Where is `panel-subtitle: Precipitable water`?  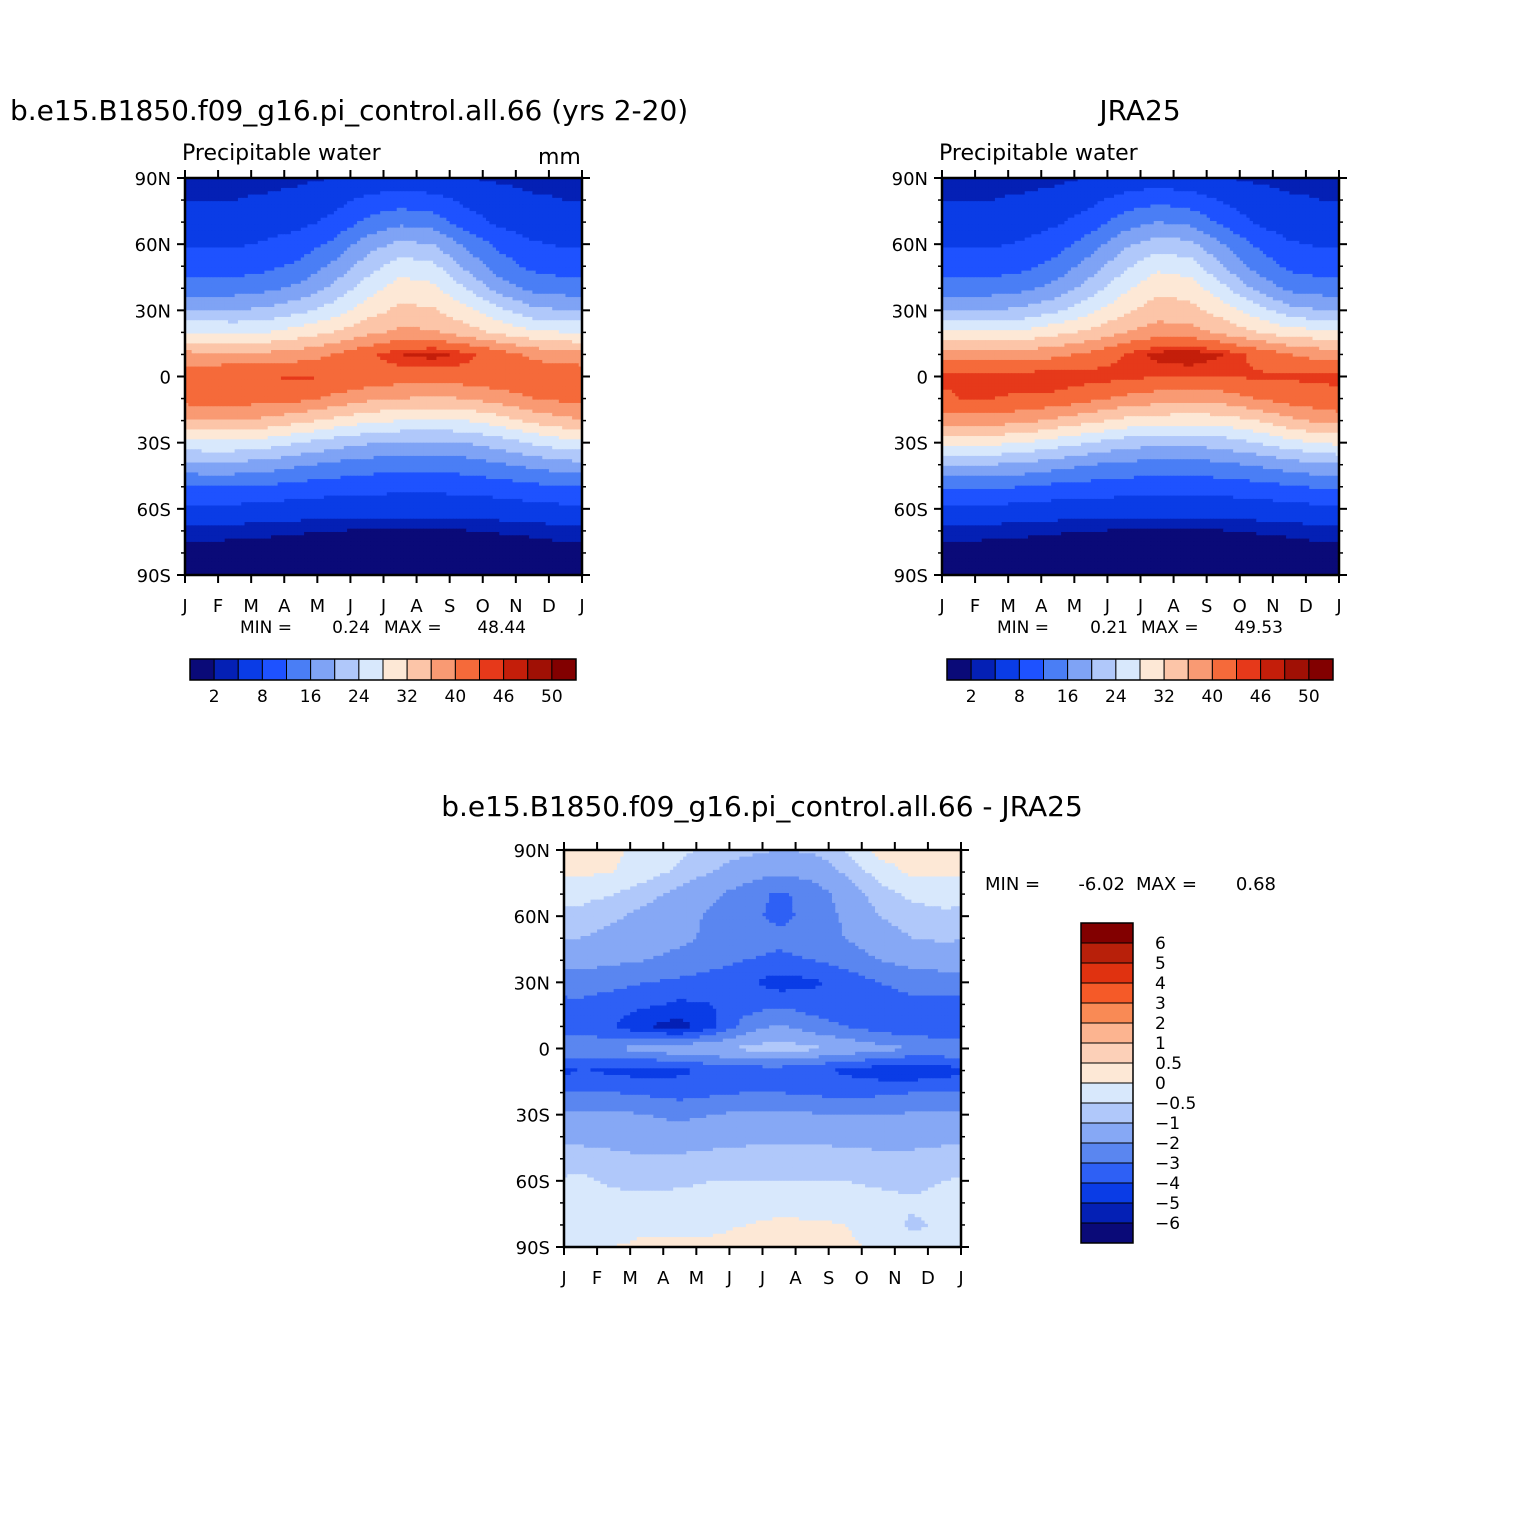 panel-subtitle: Precipitable water is located at coordinates (282, 153).